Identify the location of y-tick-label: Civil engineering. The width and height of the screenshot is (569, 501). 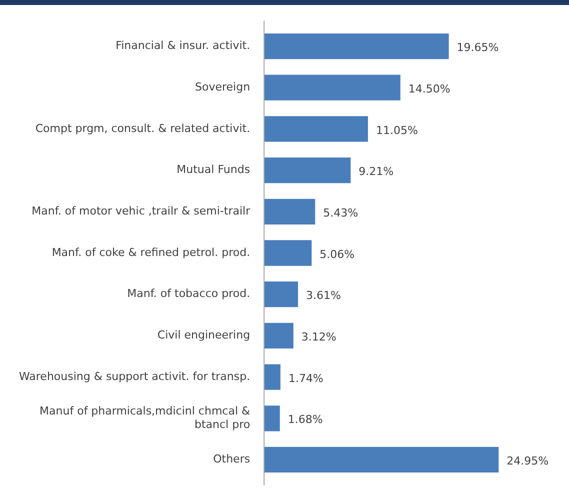
(203, 335).